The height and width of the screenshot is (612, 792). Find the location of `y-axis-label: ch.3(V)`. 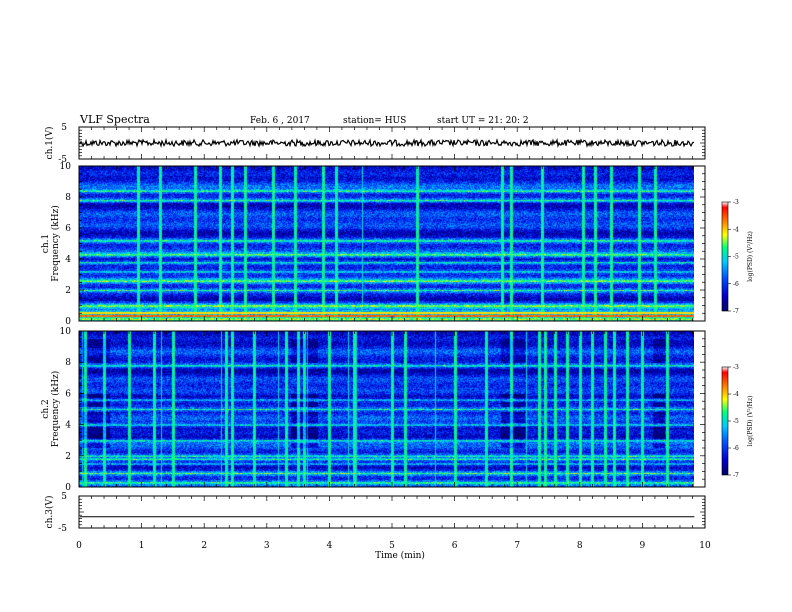

y-axis-label: ch.3(V) is located at coordinates (49, 512).